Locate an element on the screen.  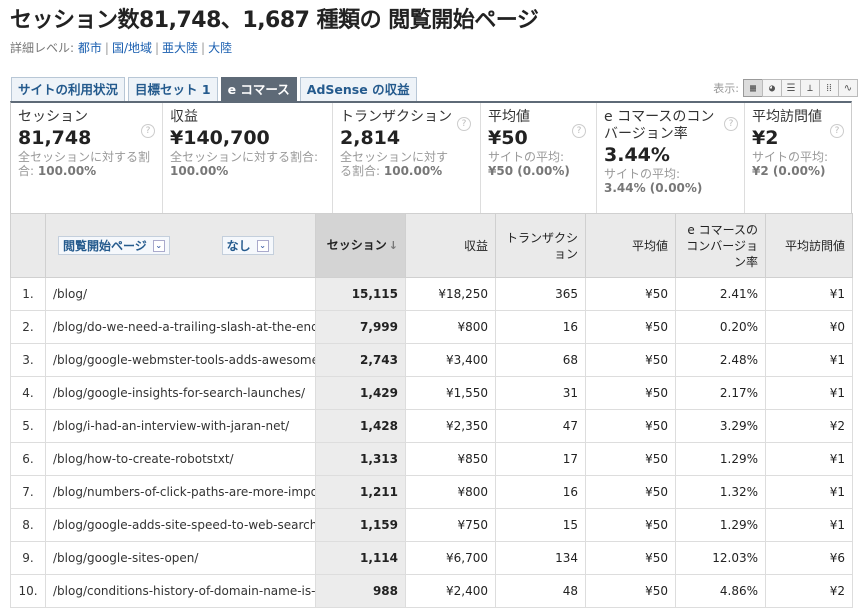
row-number: 8. is located at coordinates (28, 525).